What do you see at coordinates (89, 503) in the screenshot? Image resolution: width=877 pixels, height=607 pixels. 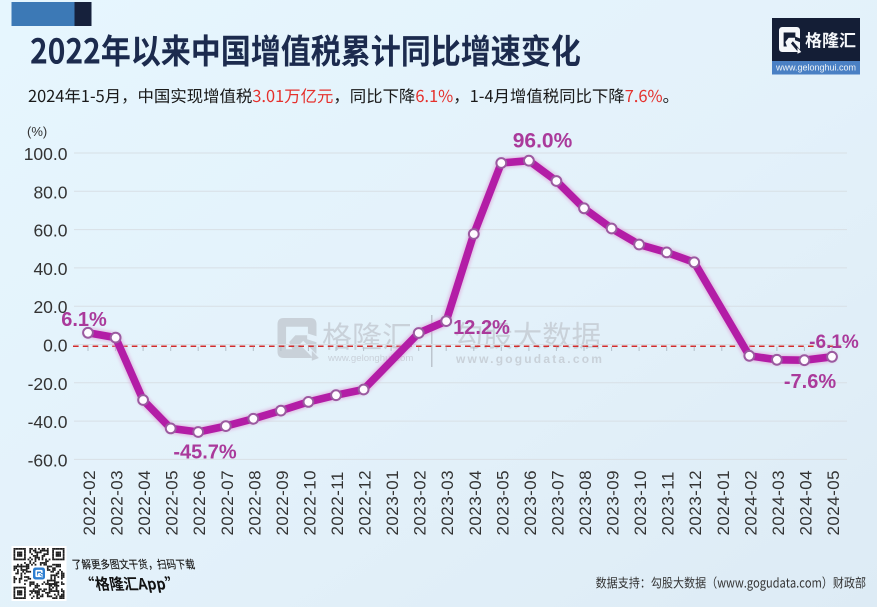 I see `svg-text: 2022-02` at bounding box center [89, 503].